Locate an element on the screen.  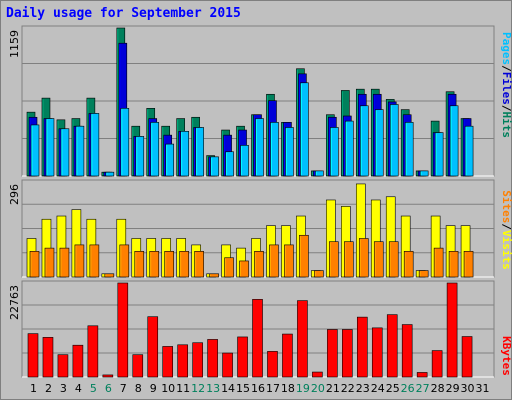
x-tick-27: 27 is located at coordinates (423, 388).